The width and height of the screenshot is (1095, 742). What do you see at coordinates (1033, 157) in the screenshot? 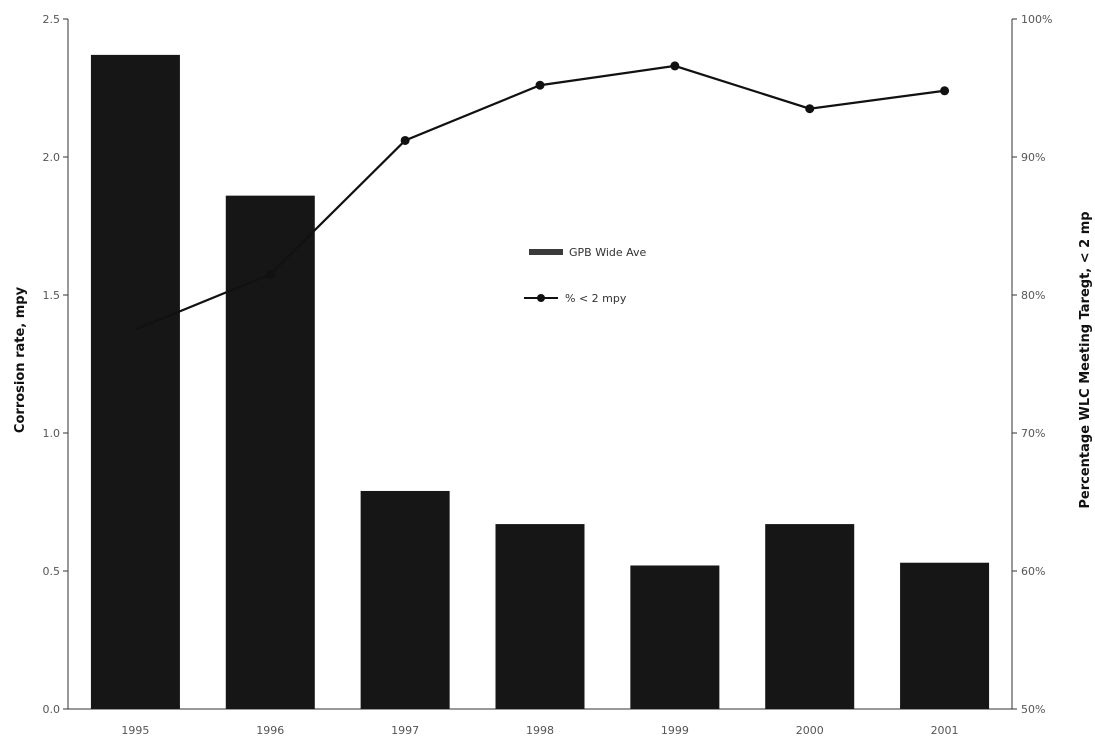
I see `y2-tick-label: 90%` at bounding box center [1033, 157].